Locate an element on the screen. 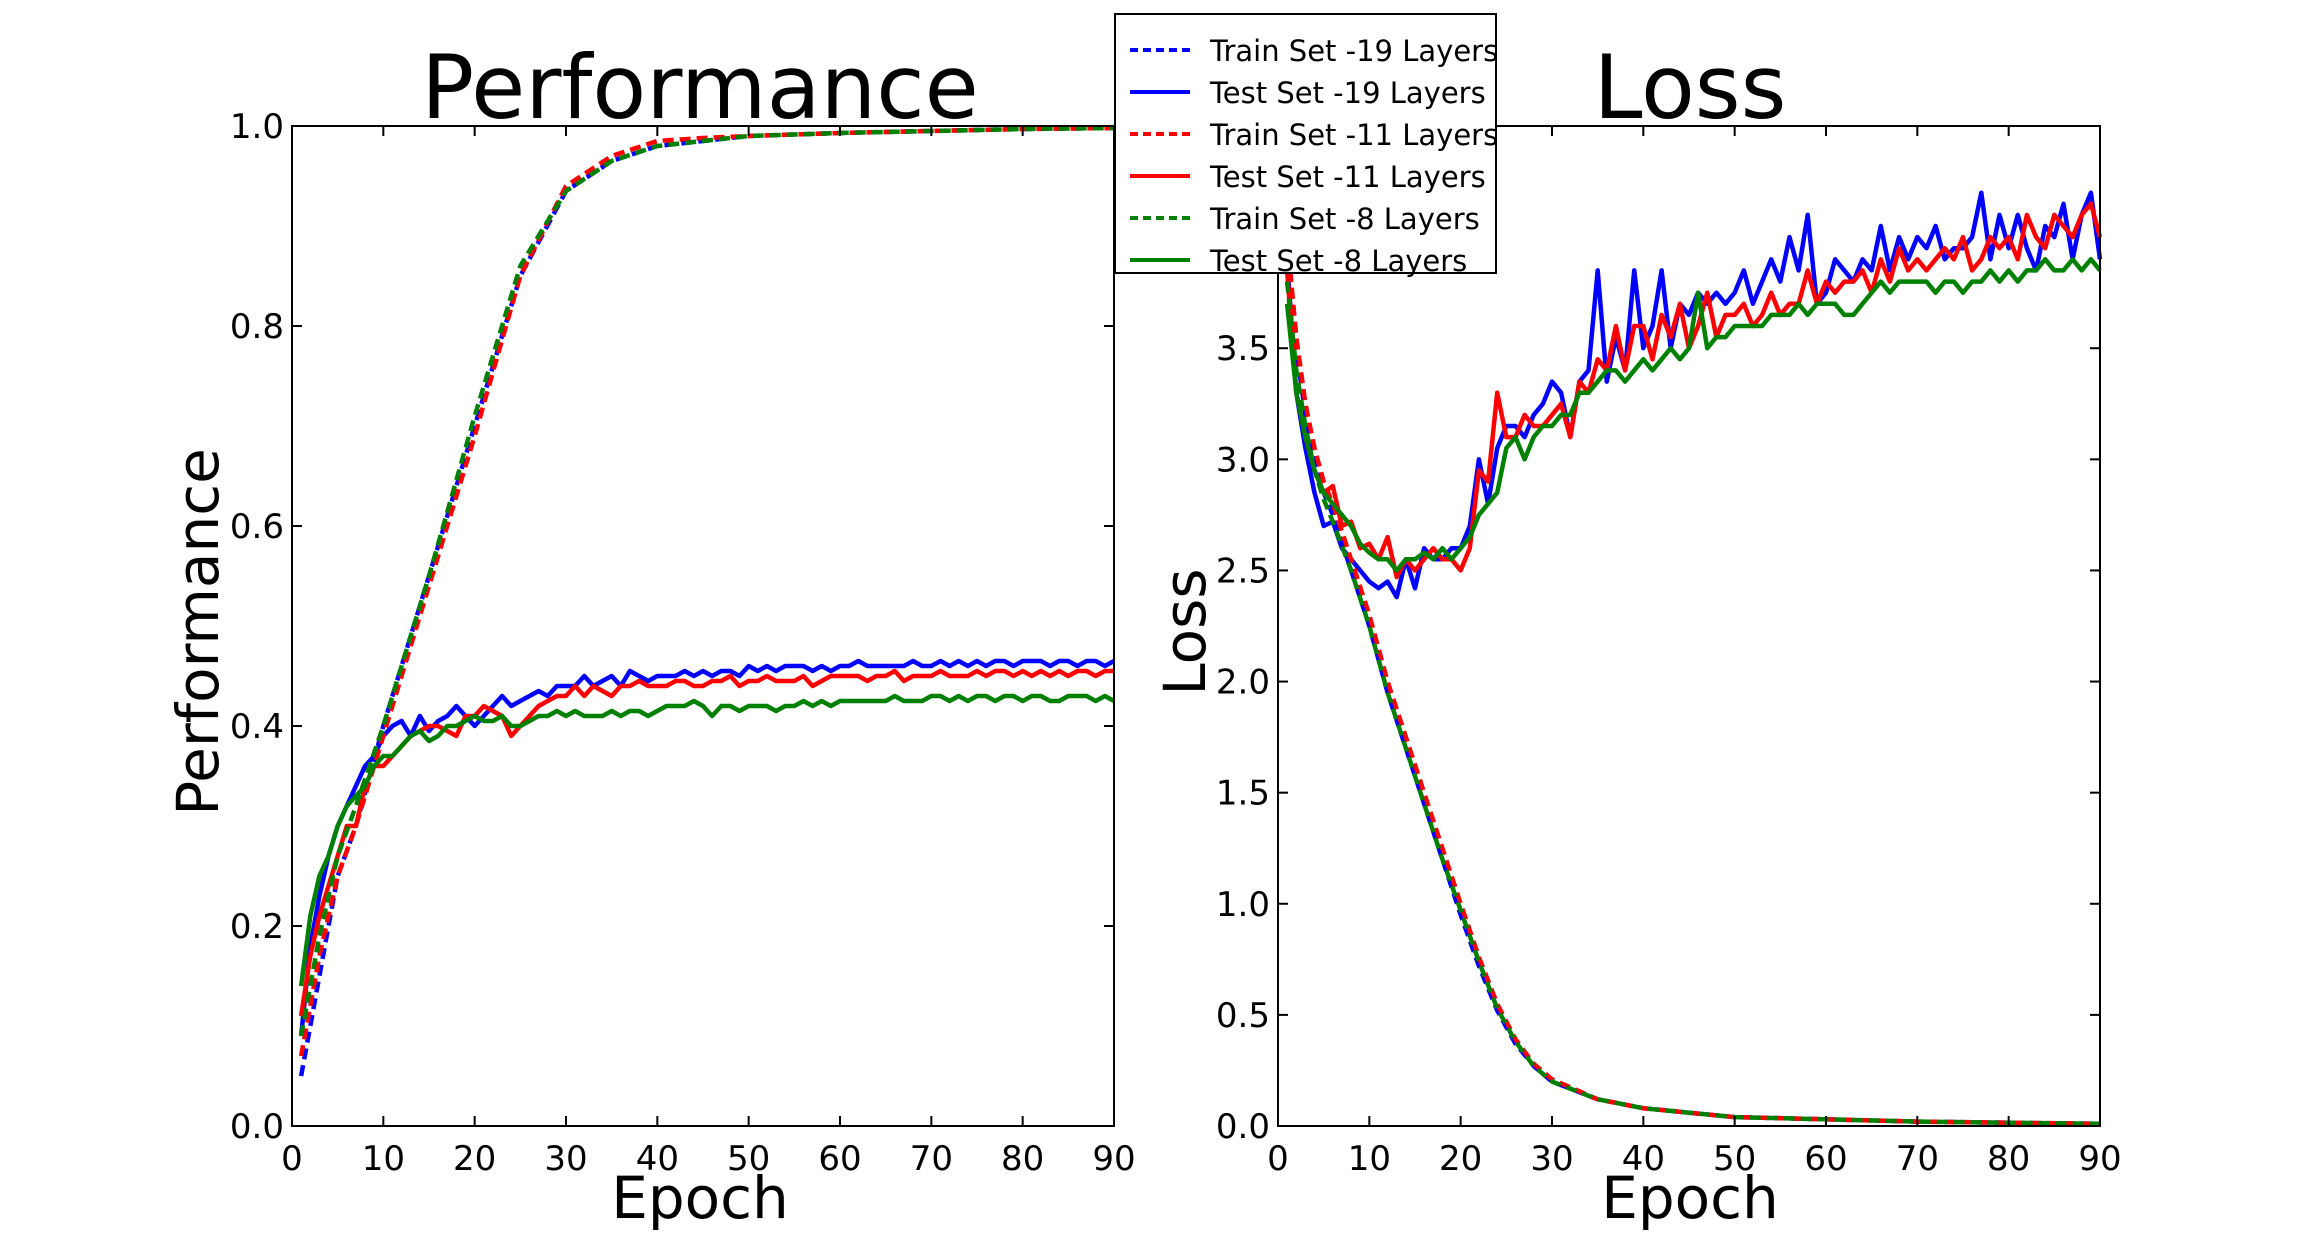  loss-xtick-label-6: 60 is located at coordinates (1825, 1159).